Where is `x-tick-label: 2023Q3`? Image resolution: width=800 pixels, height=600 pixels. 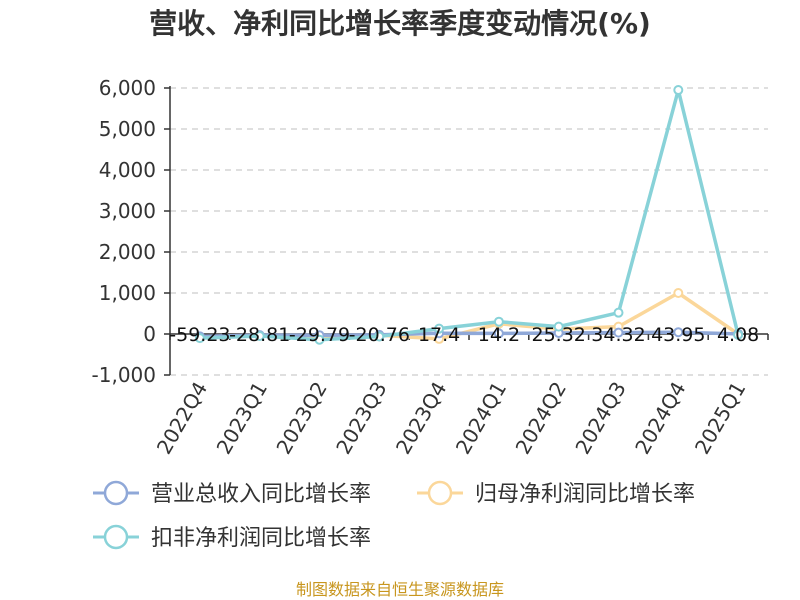 x-tick-label: 2023Q3 is located at coordinates (361, 418).